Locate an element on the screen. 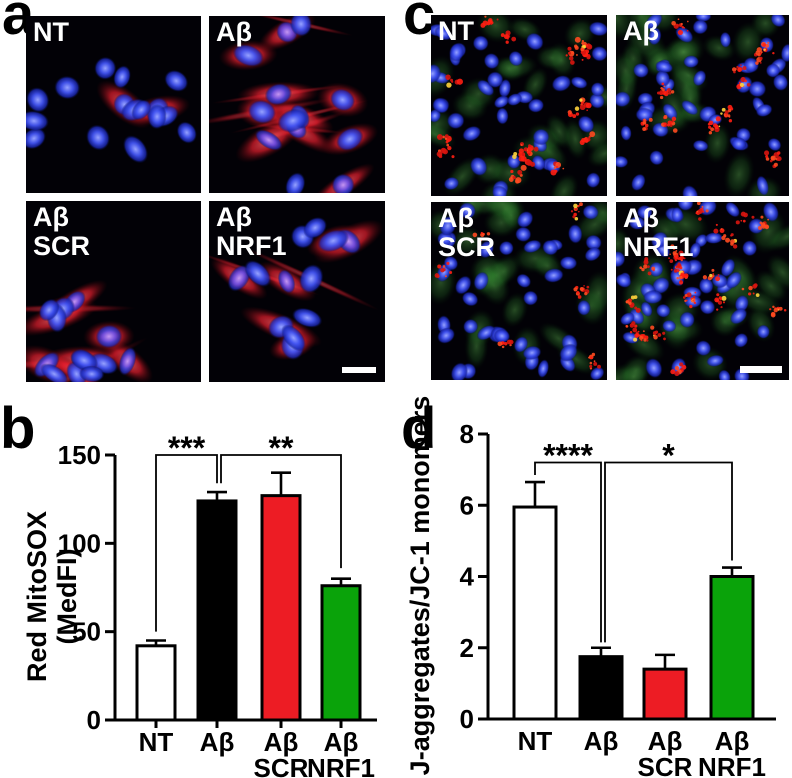  micrograph-c-abeta-scr: Aβ SCR is located at coordinates (519, 291).